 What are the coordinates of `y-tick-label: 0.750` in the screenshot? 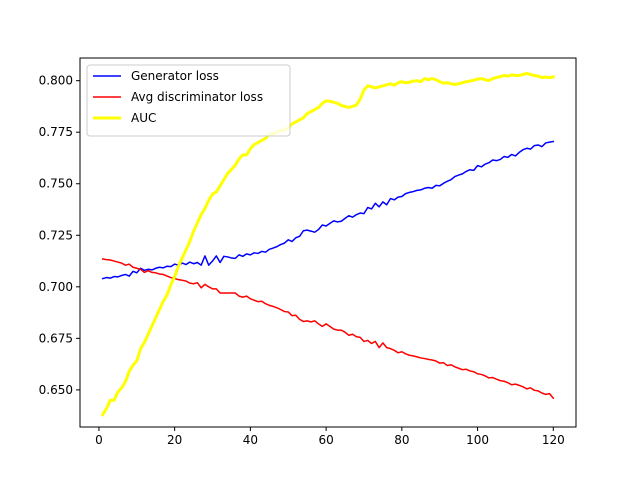 It's located at (56, 184).